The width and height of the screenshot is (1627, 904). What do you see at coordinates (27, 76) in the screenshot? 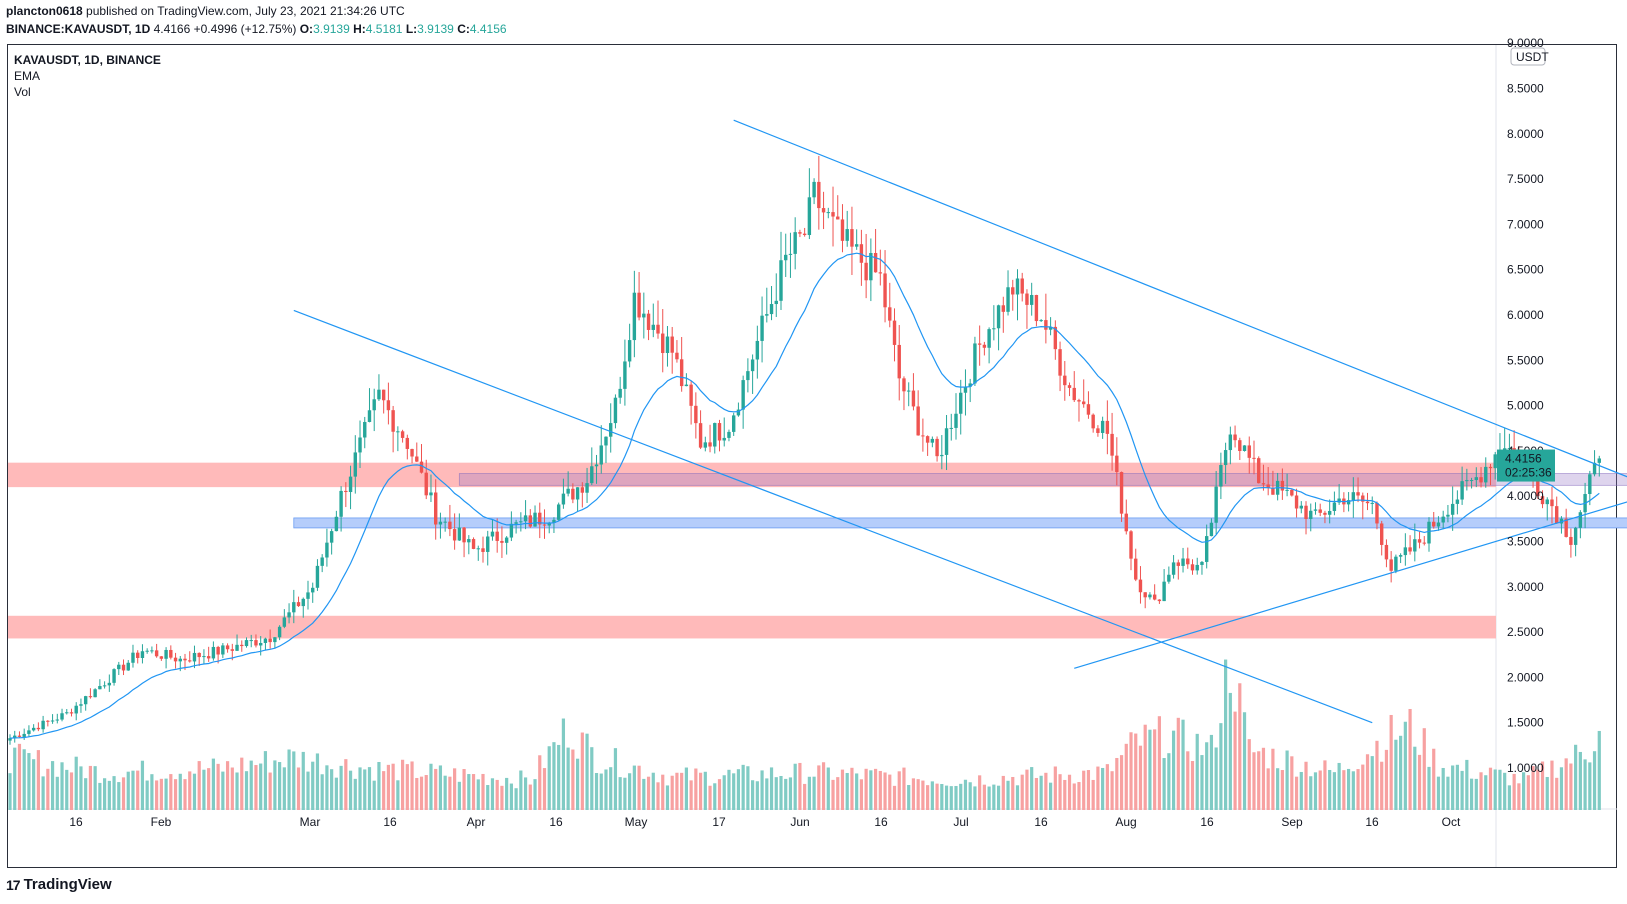
I see `legend-ema: EMA` at bounding box center [27, 76].